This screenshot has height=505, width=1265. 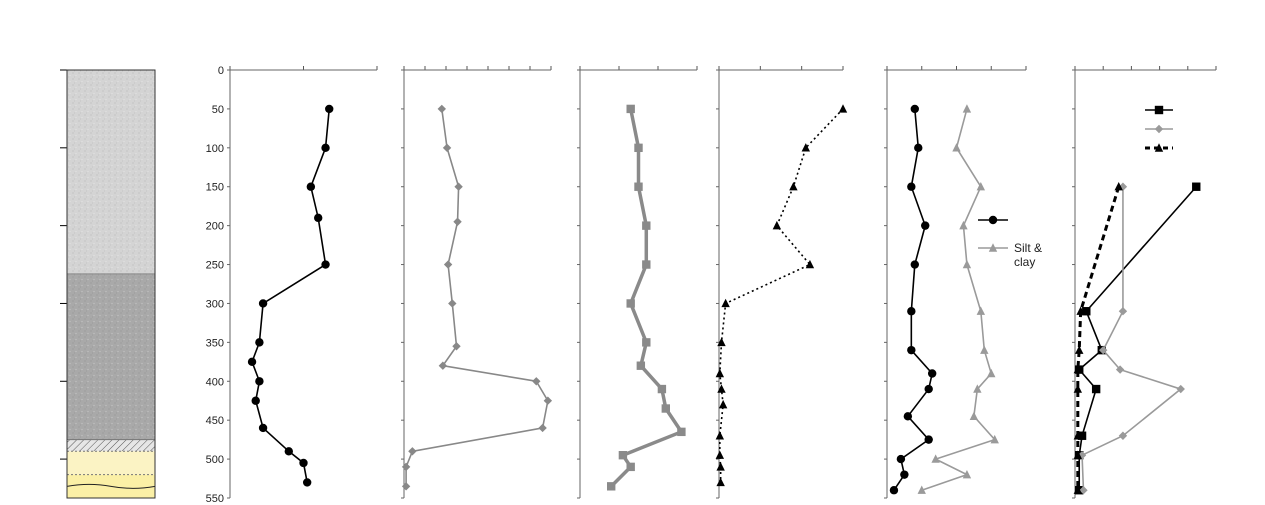 I want to click on profile-layer, so click(x=111, y=463).